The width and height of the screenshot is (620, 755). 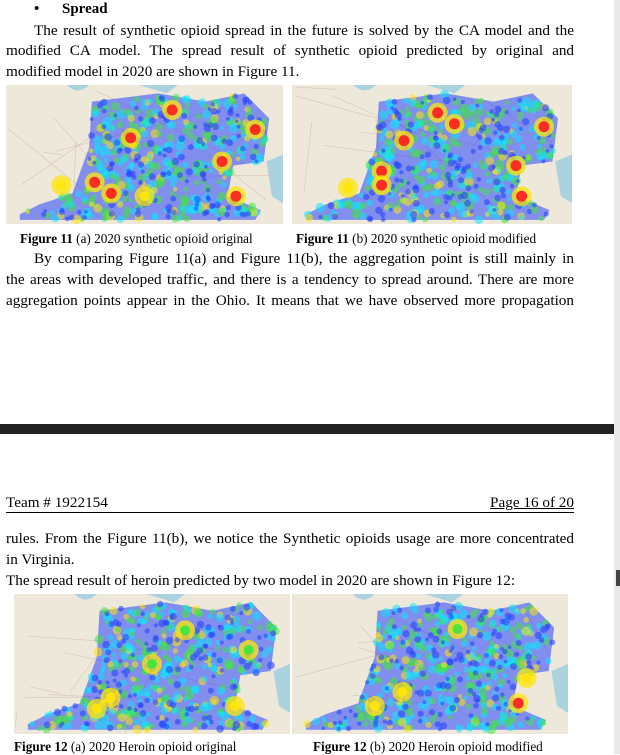 I want to click on figure-11b-heatmap, so click(x=432, y=154).